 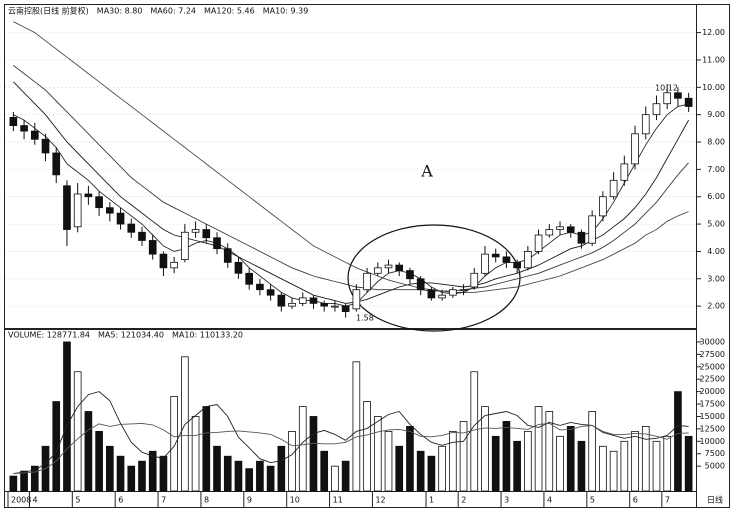 What do you see at coordinates (713, 256) in the screenshot?
I see `right-axis` at bounding box center [713, 256].